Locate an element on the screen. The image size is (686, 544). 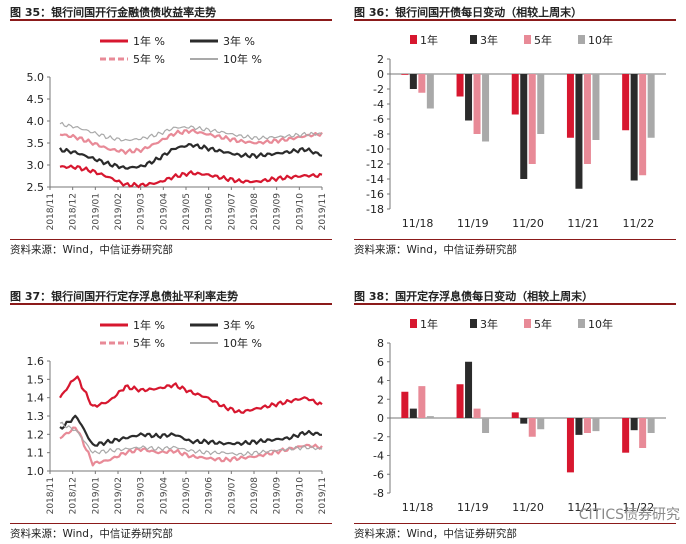
figure-38-source-rule is located at coordinates (515, 523).